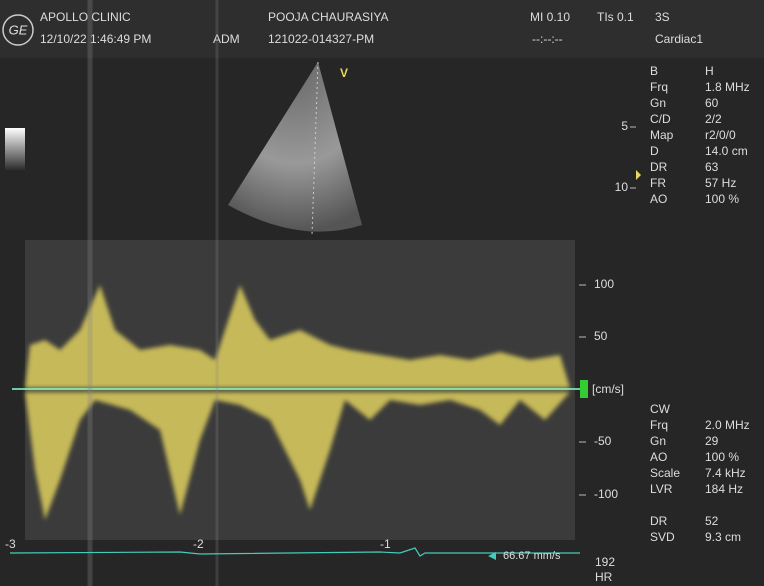 The image size is (764, 586). Describe the element at coordinates (709, 71) in the screenshot. I see `b-mode-sub: H` at that location.